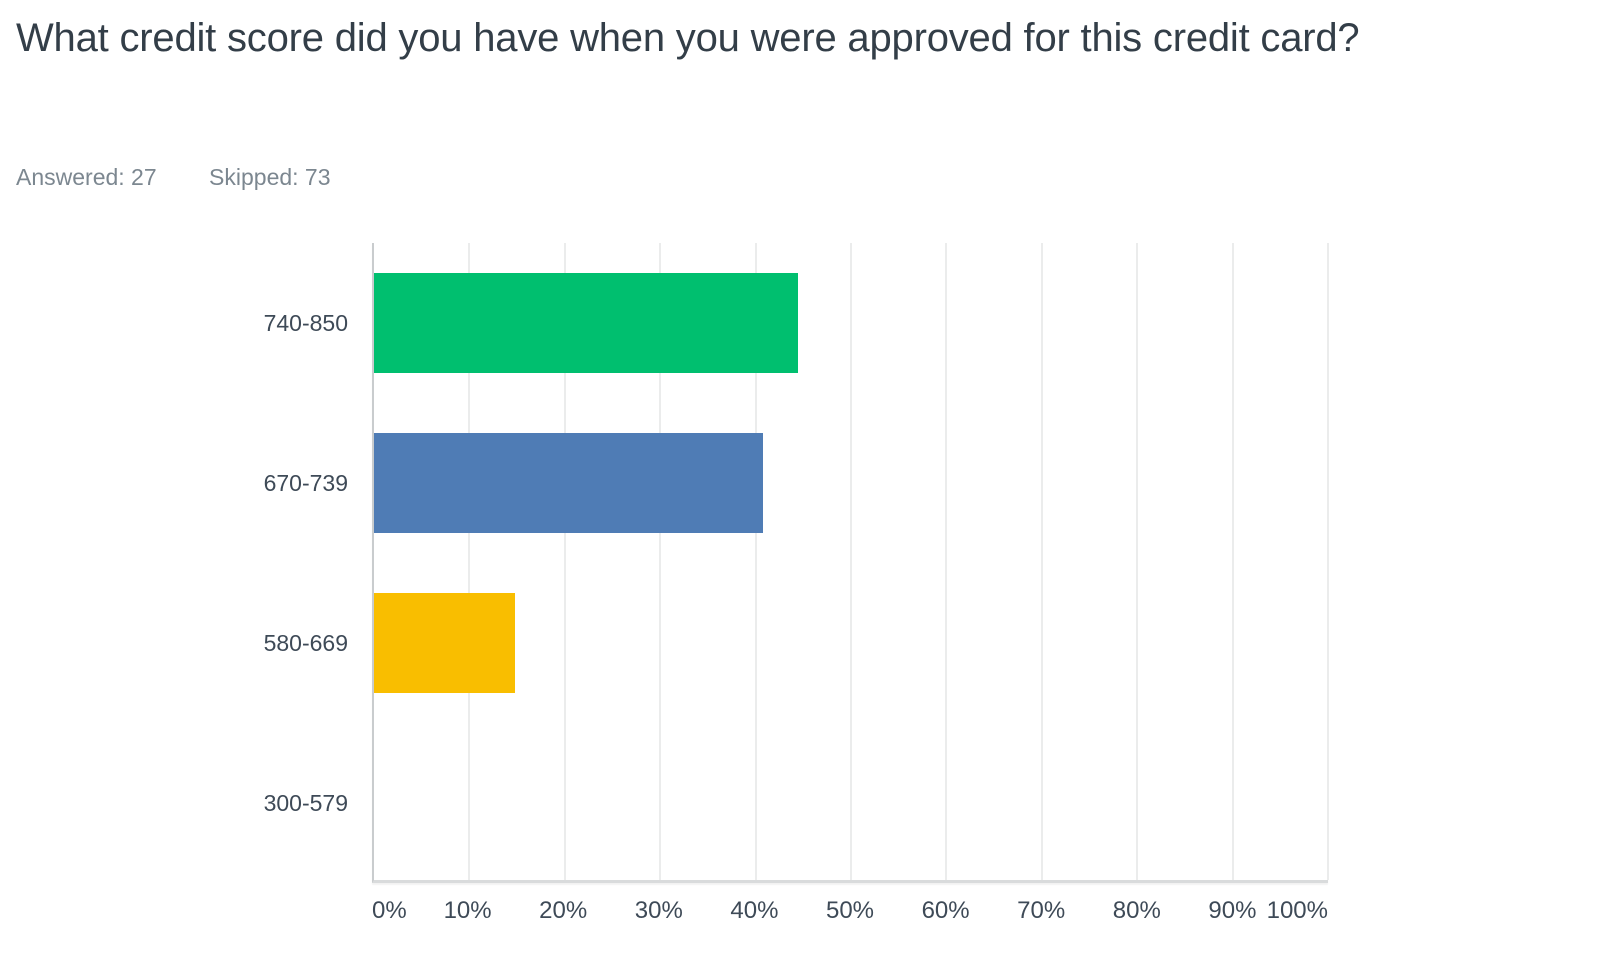 The height and width of the screenshot is (954, 1608). Describe the element at coordinates (946, 561) in the screenshot. I see `gridline-60%` at that location.